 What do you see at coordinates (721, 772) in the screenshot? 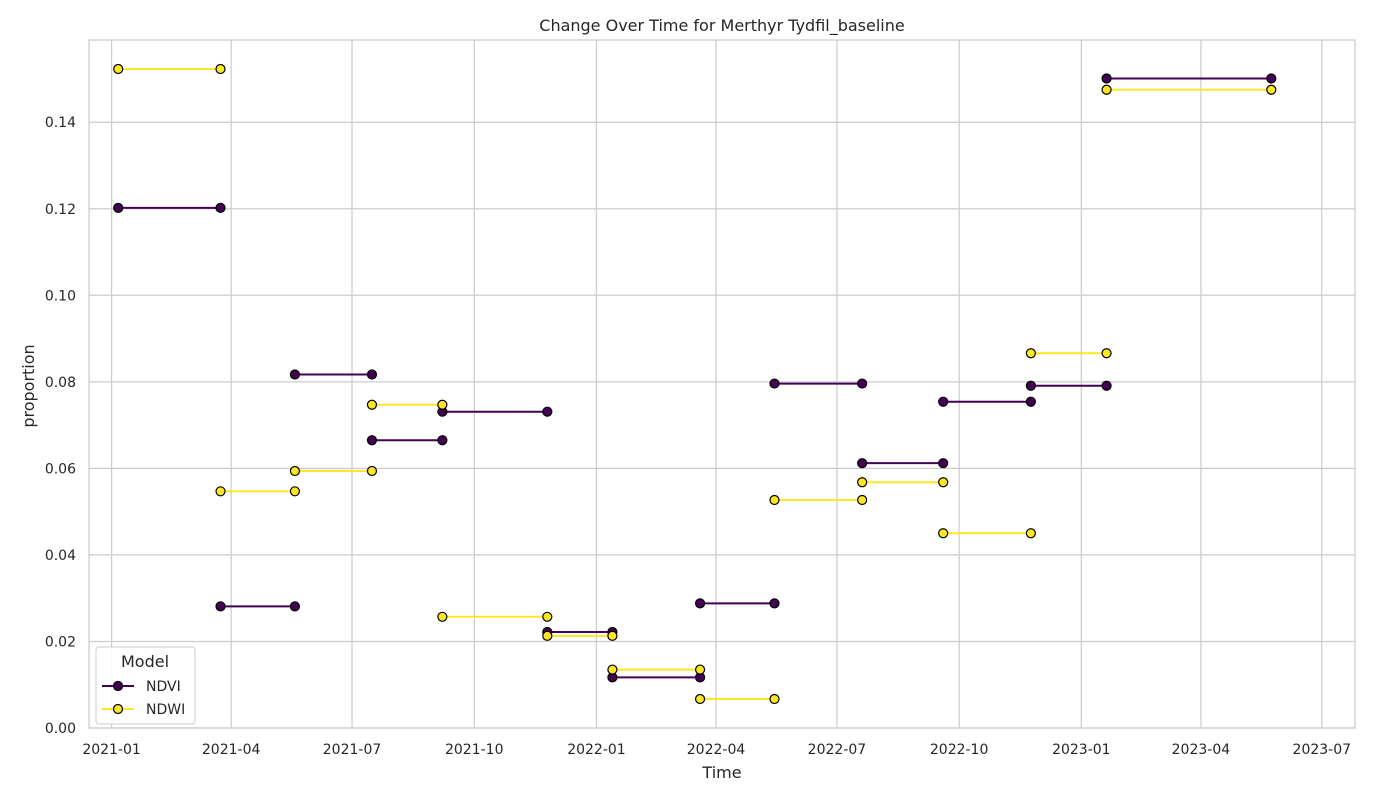
I see `x-axis-label: Time` at bounding box center [721, 772].